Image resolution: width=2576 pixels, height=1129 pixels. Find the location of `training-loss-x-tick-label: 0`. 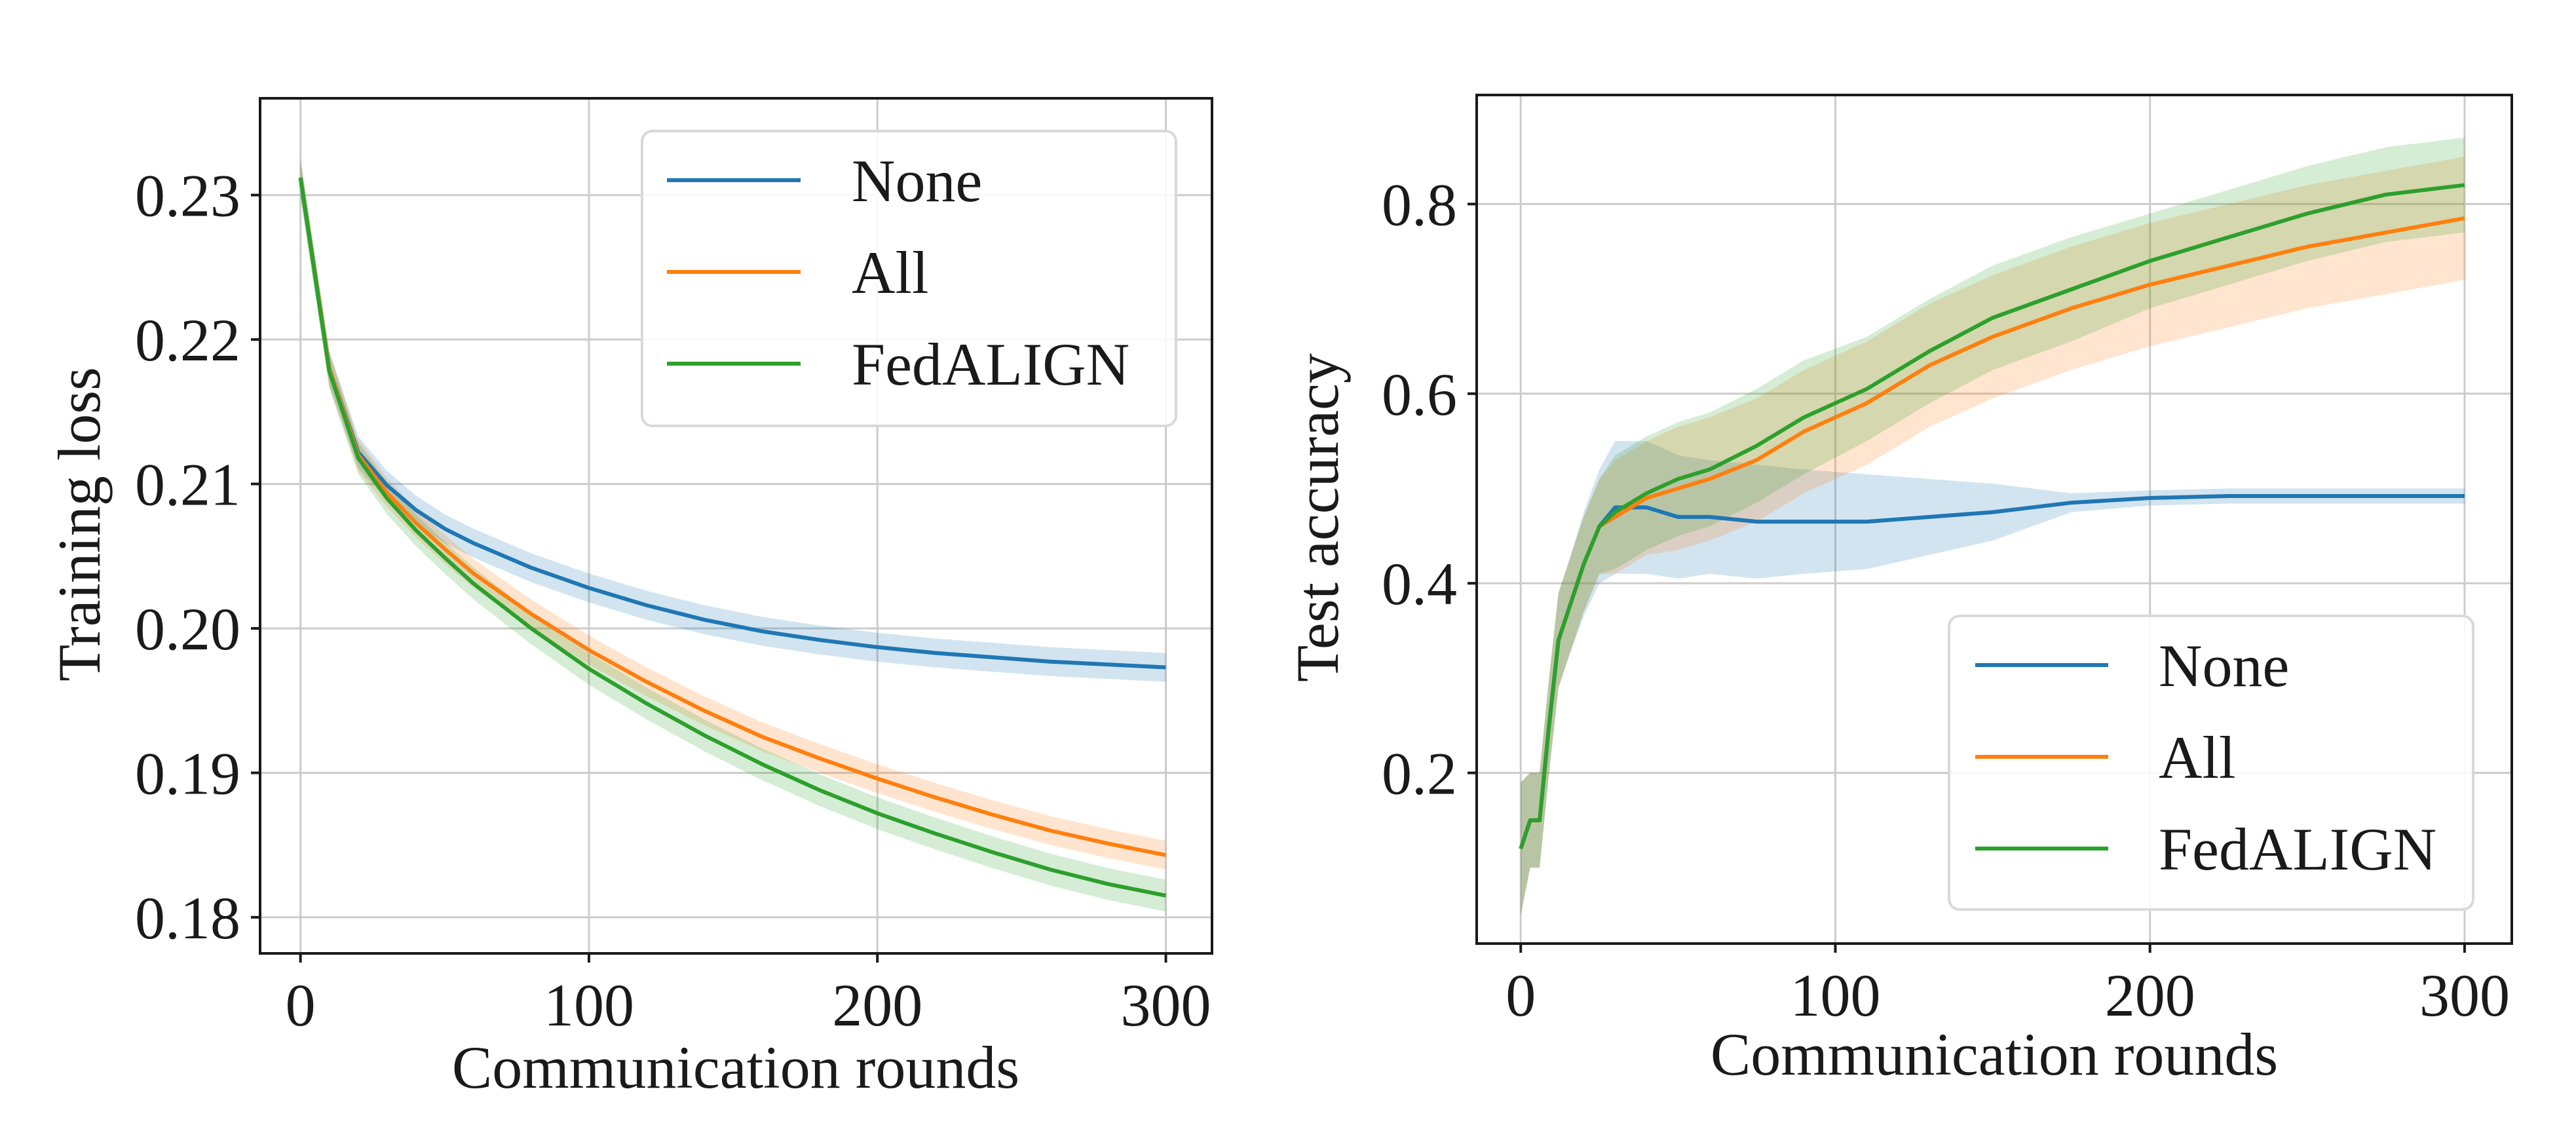

training-loss-x-tick-label: 0 is located at coordinates (301, 1005).